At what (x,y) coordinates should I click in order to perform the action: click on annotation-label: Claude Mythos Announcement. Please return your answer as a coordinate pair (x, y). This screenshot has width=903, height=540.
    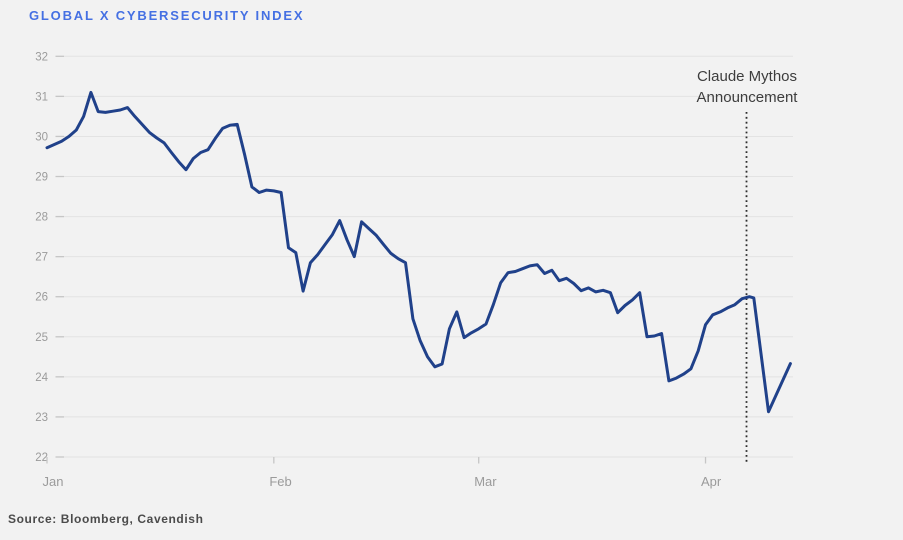
    Looking at the image, I should click on (747, 87).